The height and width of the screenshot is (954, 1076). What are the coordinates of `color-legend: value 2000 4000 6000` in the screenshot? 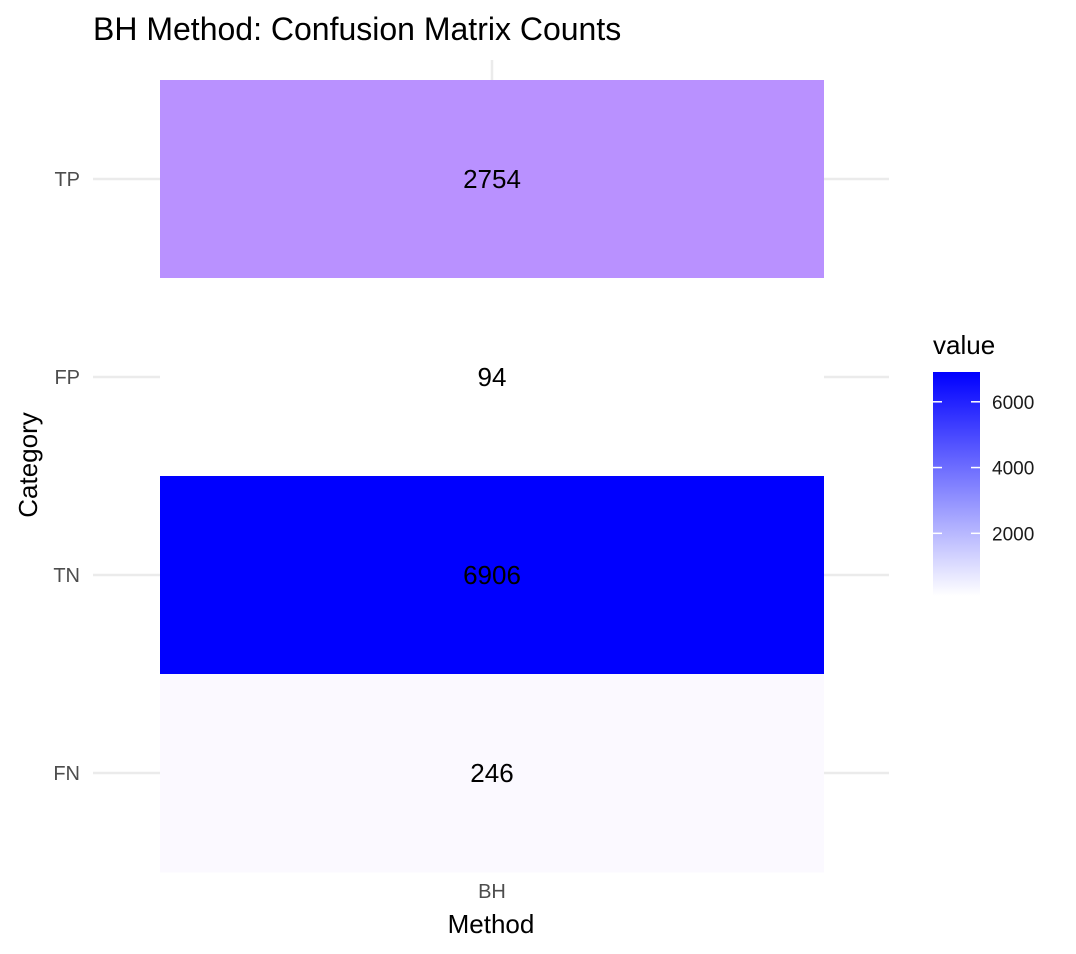 It's located at (983, 463).